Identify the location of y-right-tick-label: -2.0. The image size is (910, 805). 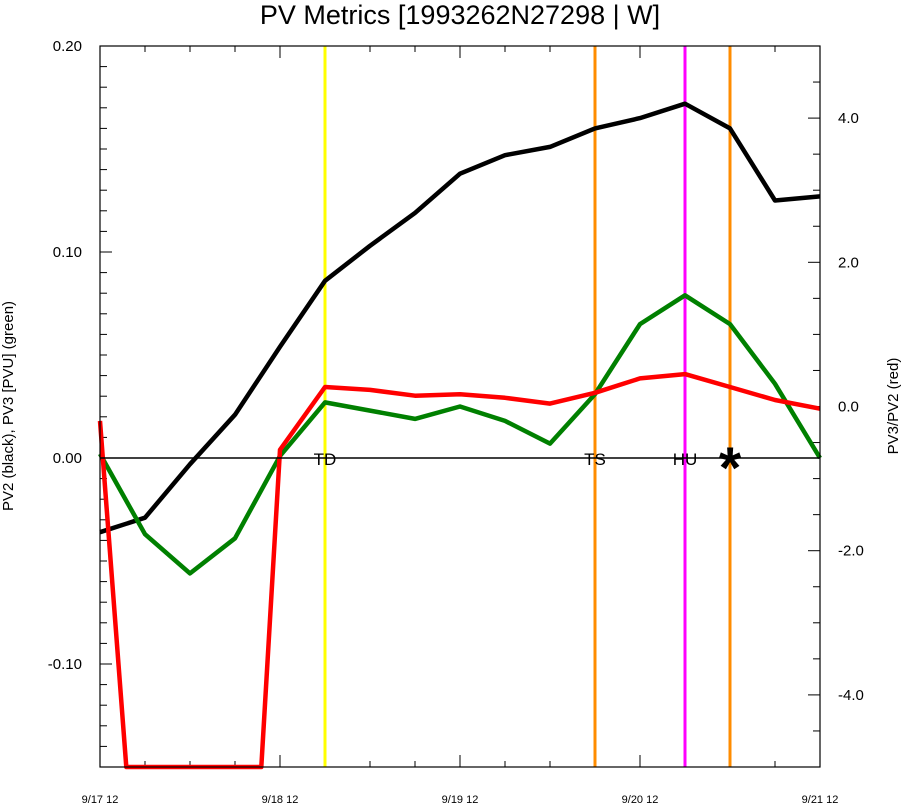
(851, 551).